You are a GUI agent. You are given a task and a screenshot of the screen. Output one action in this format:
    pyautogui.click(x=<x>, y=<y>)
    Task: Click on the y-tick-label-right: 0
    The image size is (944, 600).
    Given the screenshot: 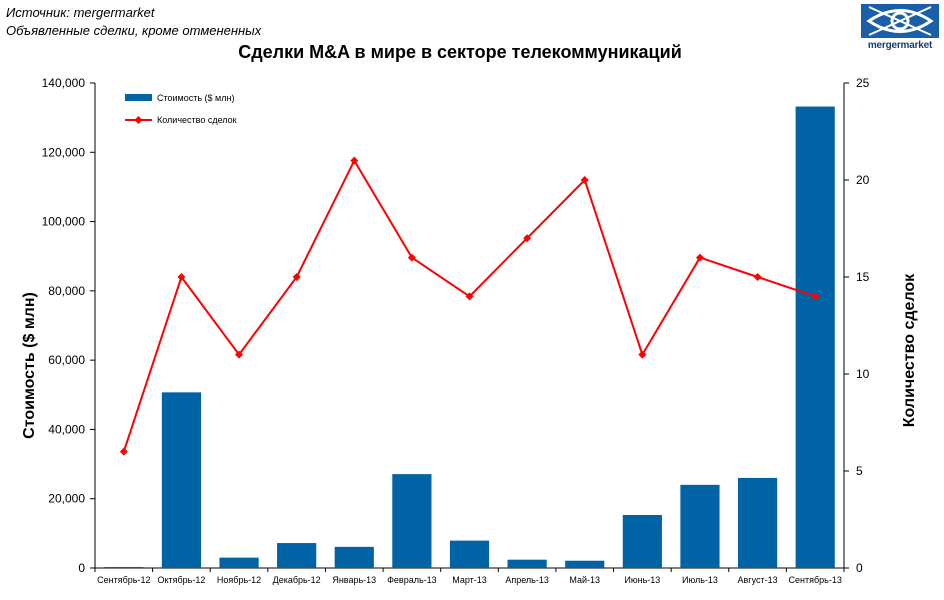 What is the action you would take?
    pyautogui.click(x=859, y=568)
    